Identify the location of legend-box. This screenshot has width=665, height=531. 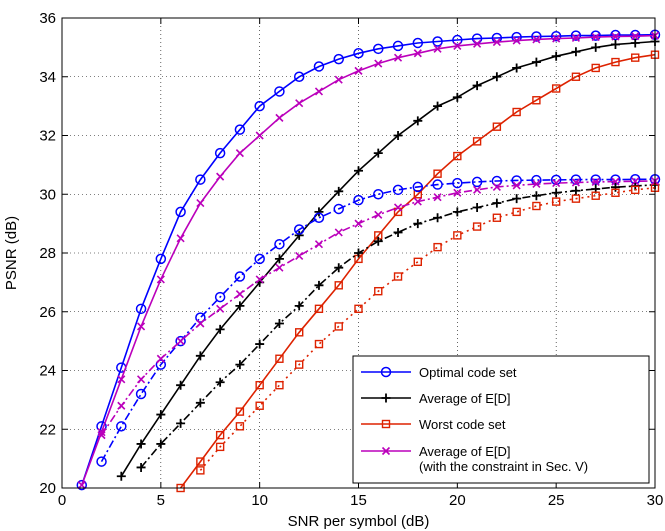
(501, 419).